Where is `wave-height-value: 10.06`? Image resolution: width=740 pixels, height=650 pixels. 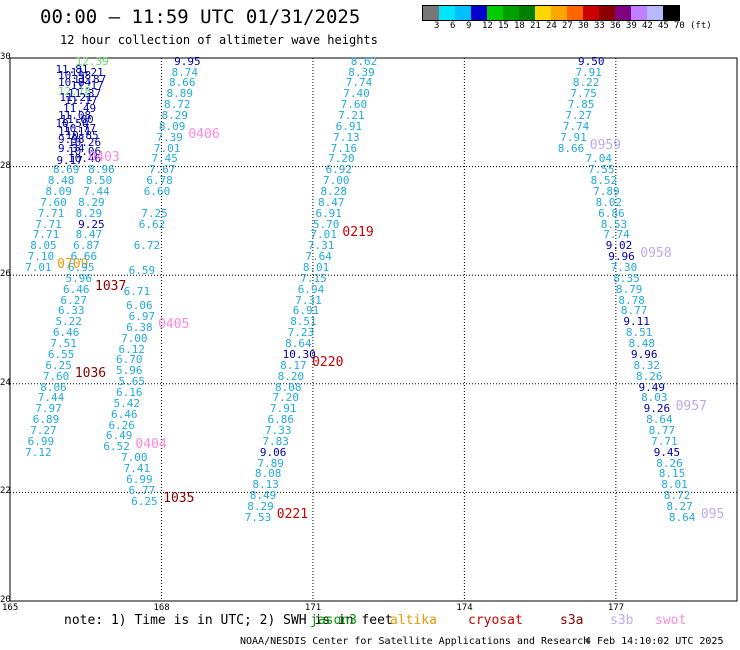
wave-height-value: 10.06 is located at coordinates (85, 152).